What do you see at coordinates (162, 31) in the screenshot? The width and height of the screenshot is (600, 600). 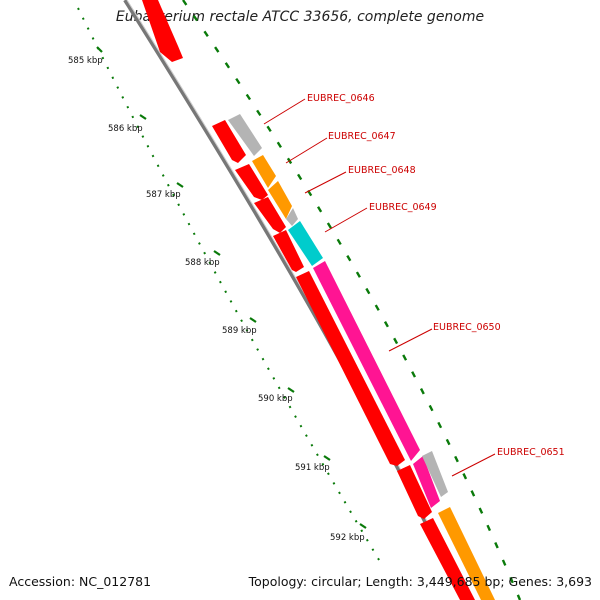 I see `gene-feature-top` at bounding box center [162, 31].